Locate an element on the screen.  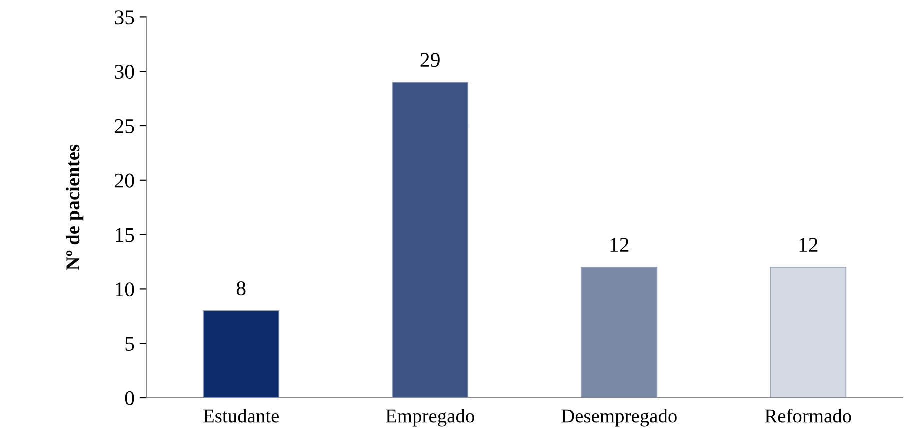
y-tick-label: 20 is located at coordinates (124, 181).